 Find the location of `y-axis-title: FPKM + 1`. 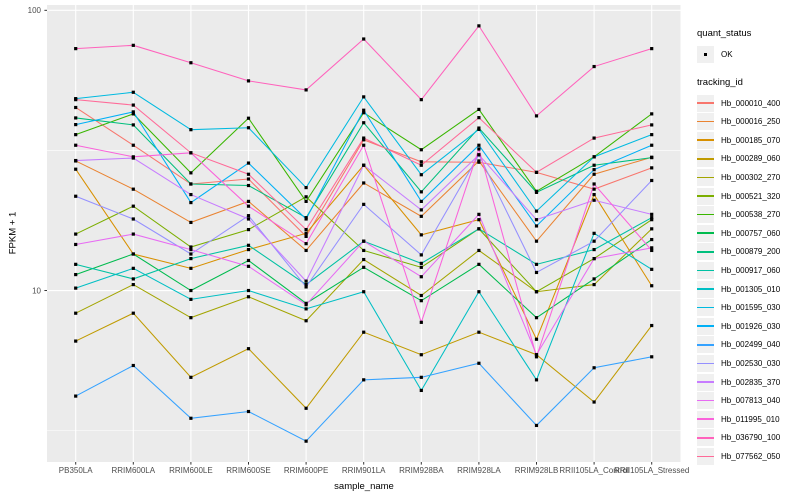

y-axis-title: FPKM + 1 is located at coordinates (13, 233).